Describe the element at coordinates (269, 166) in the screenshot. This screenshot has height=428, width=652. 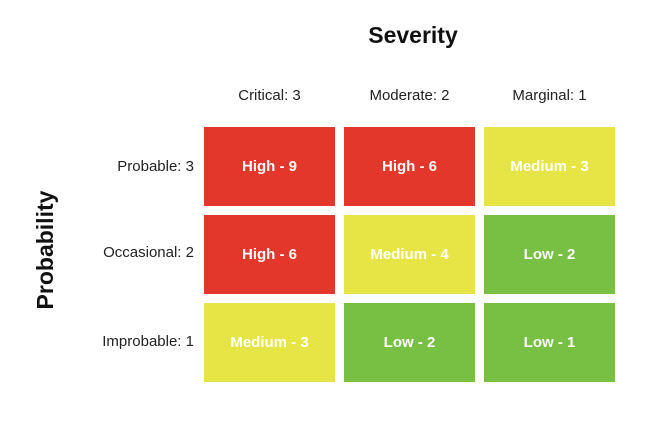
I see `matrix-cell: High - 9` at that location.